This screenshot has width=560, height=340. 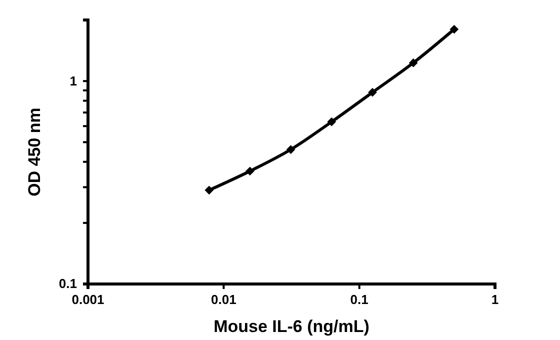 What do you see at coordinates (495, 300) in the screenshot?
I see `x-tick-label: 1` at bounding box center [495, 300].